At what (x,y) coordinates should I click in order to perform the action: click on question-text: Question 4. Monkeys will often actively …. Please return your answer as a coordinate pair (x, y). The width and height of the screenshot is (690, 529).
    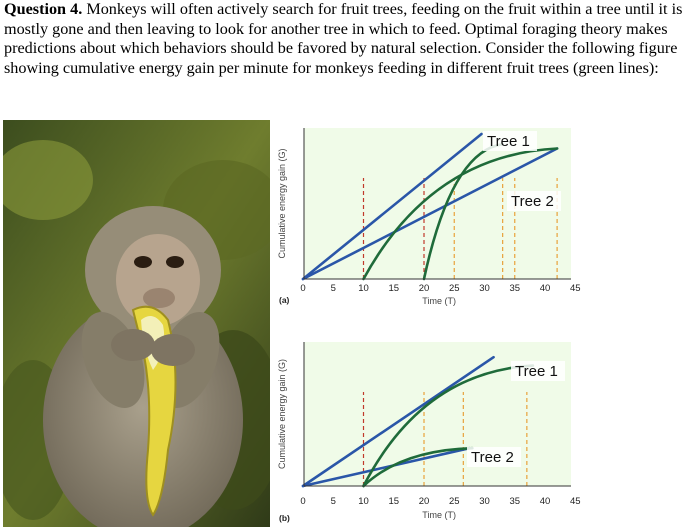
    Looking at the image, I should click on (346, 39).